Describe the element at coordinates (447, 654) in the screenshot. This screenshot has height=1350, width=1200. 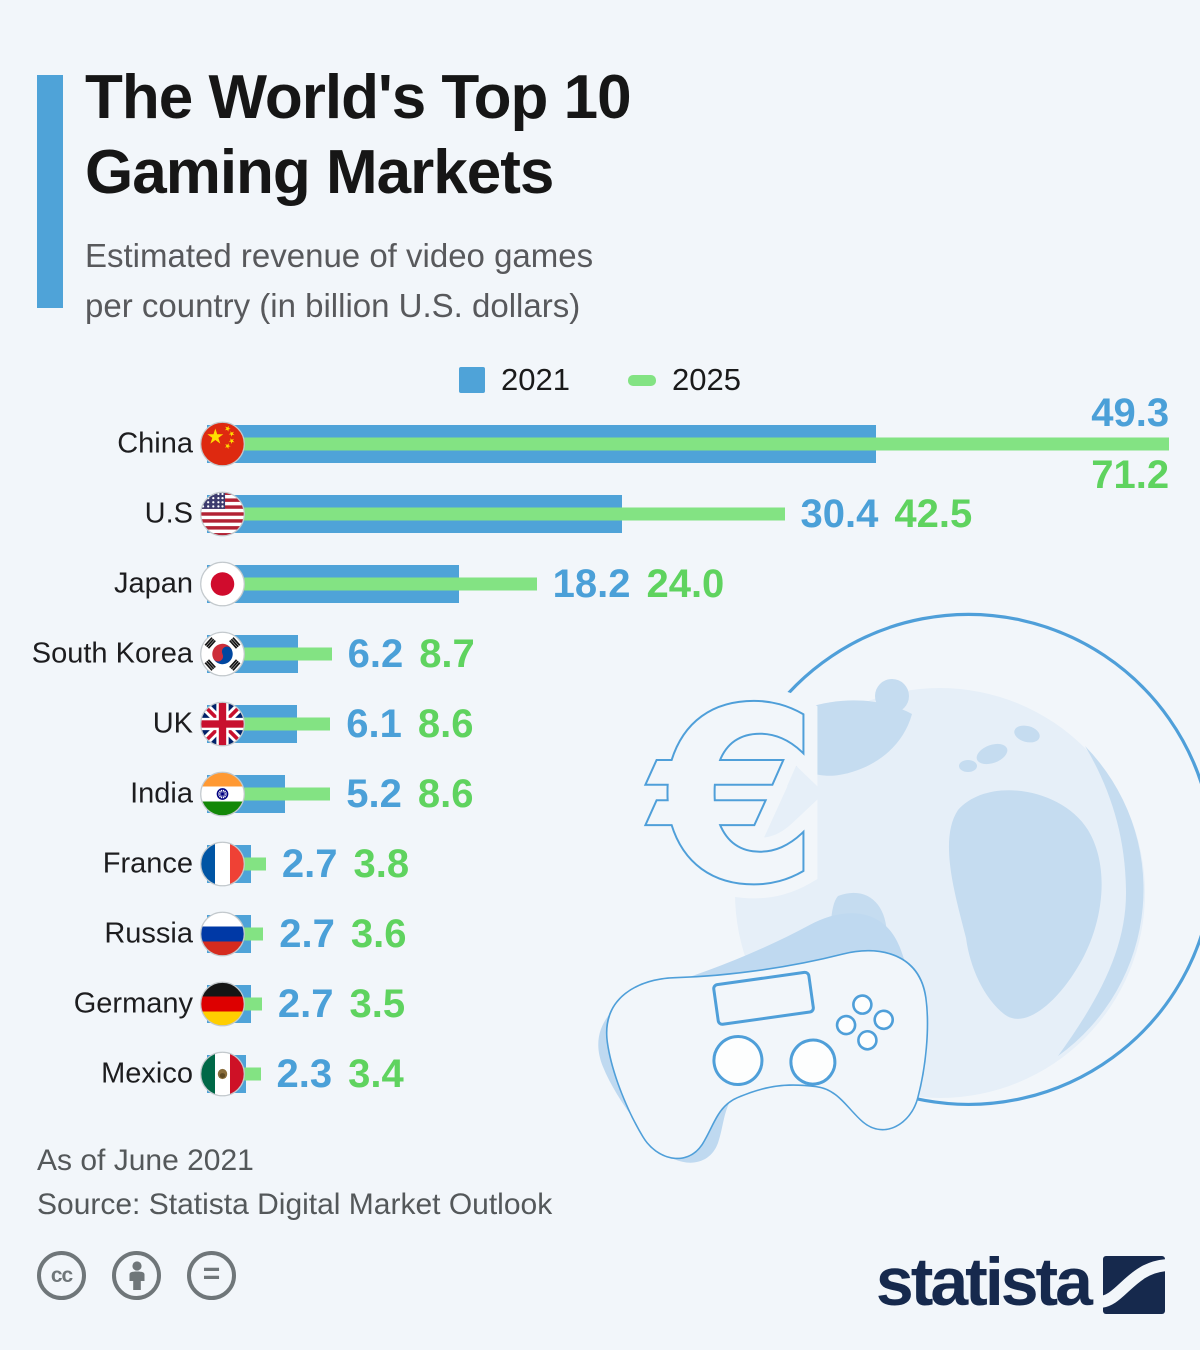
I see `value-2025: 8.7` at that location.